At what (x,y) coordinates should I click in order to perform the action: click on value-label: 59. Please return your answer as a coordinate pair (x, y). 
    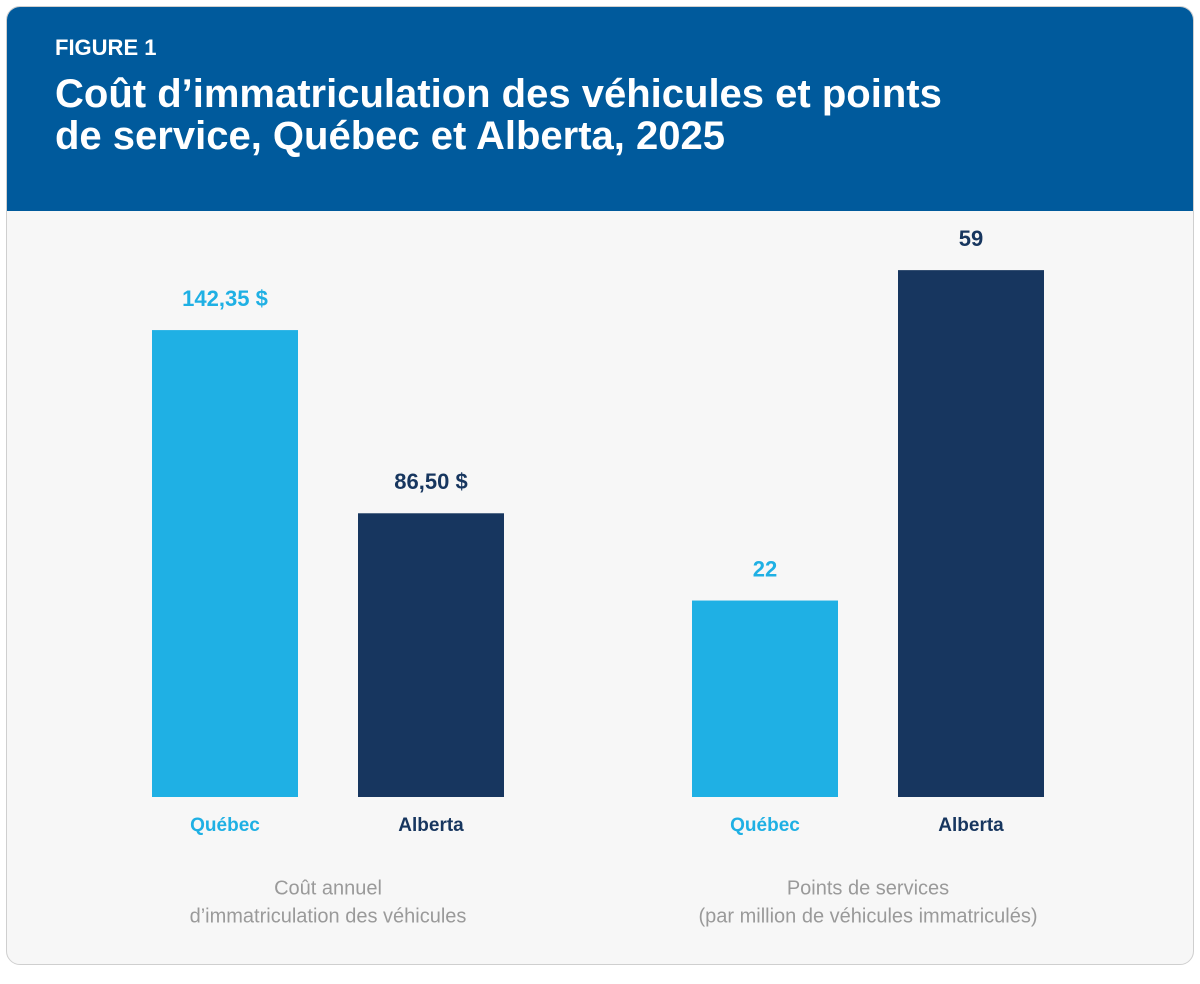
    Looking at the image, I should click on (971, 238).